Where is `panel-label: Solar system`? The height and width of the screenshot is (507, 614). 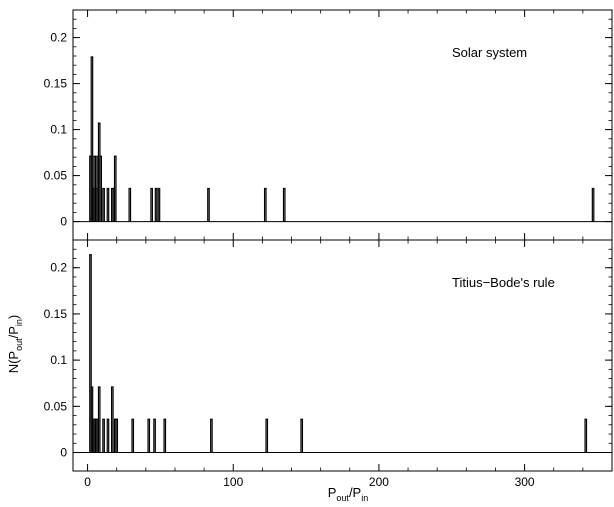 panel-label: Solar system is located at coordinates (489, 52).